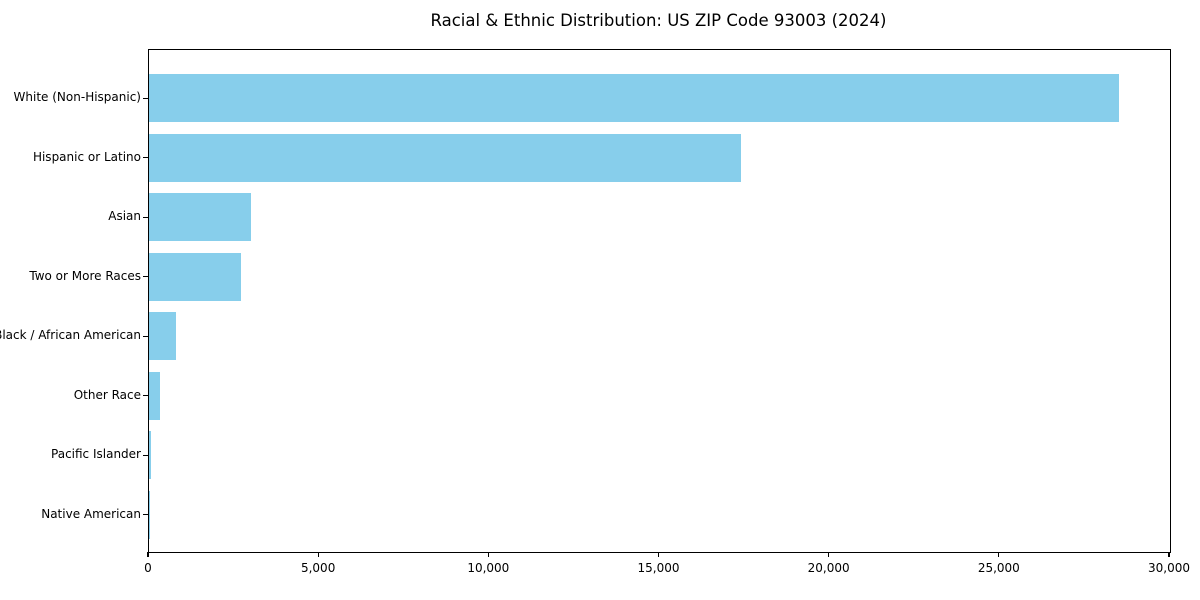 The width and height of the screenshot is (1200, 600). Describe the element at coordinates (148, 568) in the screenshot. I see `x-tick-label: 0` at that location.